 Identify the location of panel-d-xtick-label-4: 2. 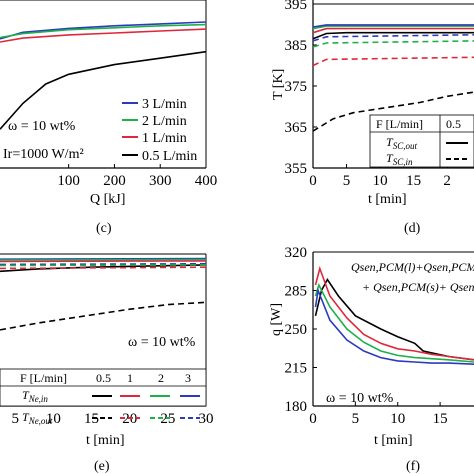
(447, 181).